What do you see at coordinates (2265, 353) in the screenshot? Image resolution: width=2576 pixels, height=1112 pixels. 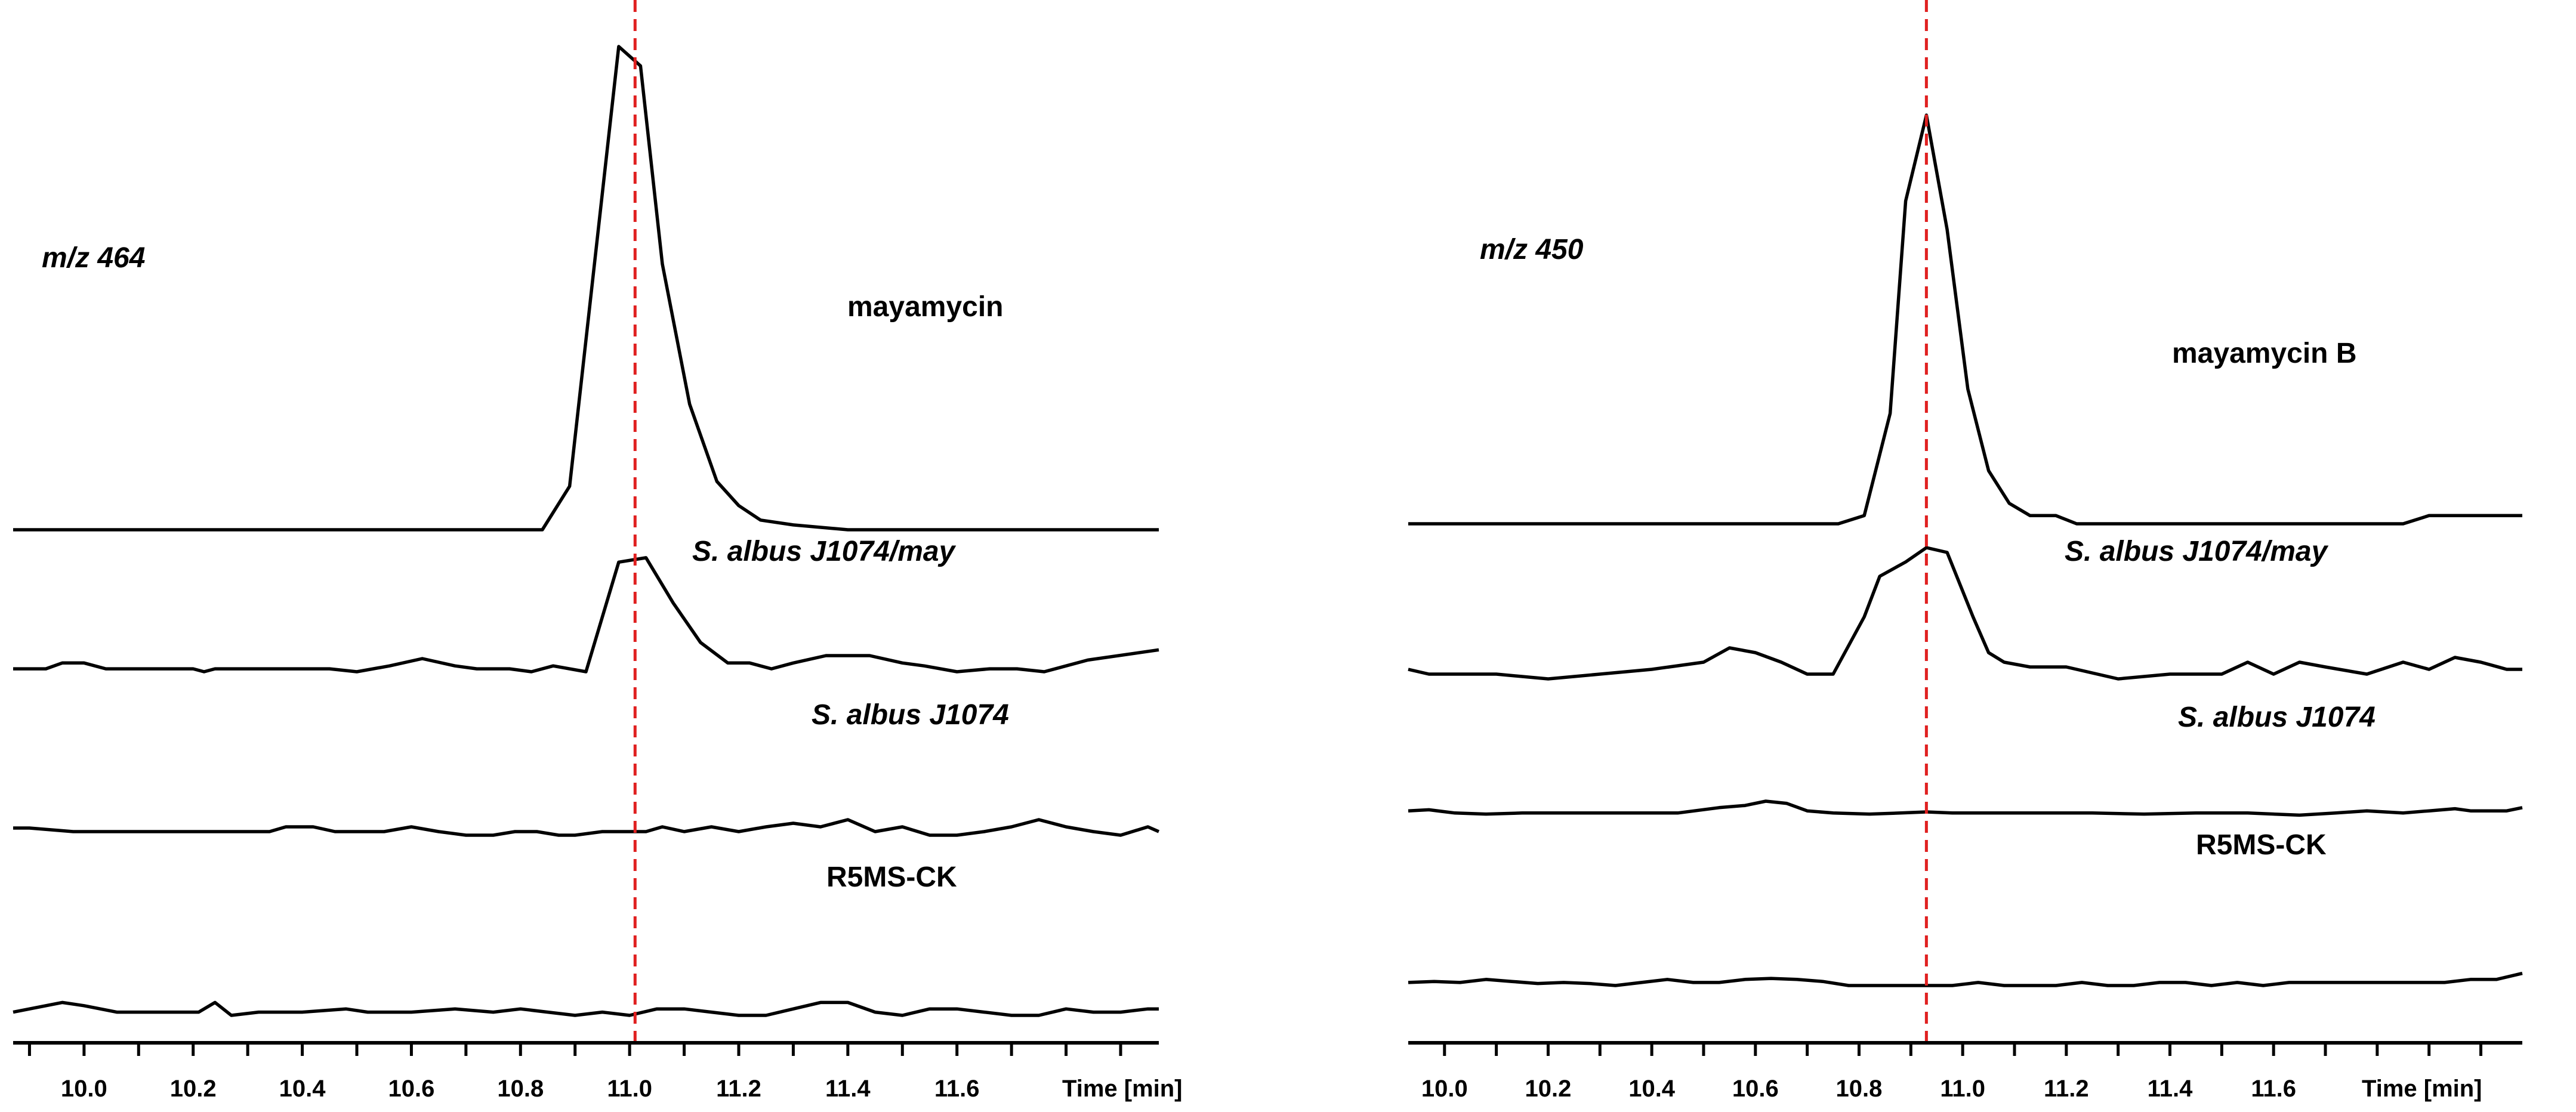 I see `trace-label-mayamycin-b: mayamycin B` at bounding box center [2265, 353].